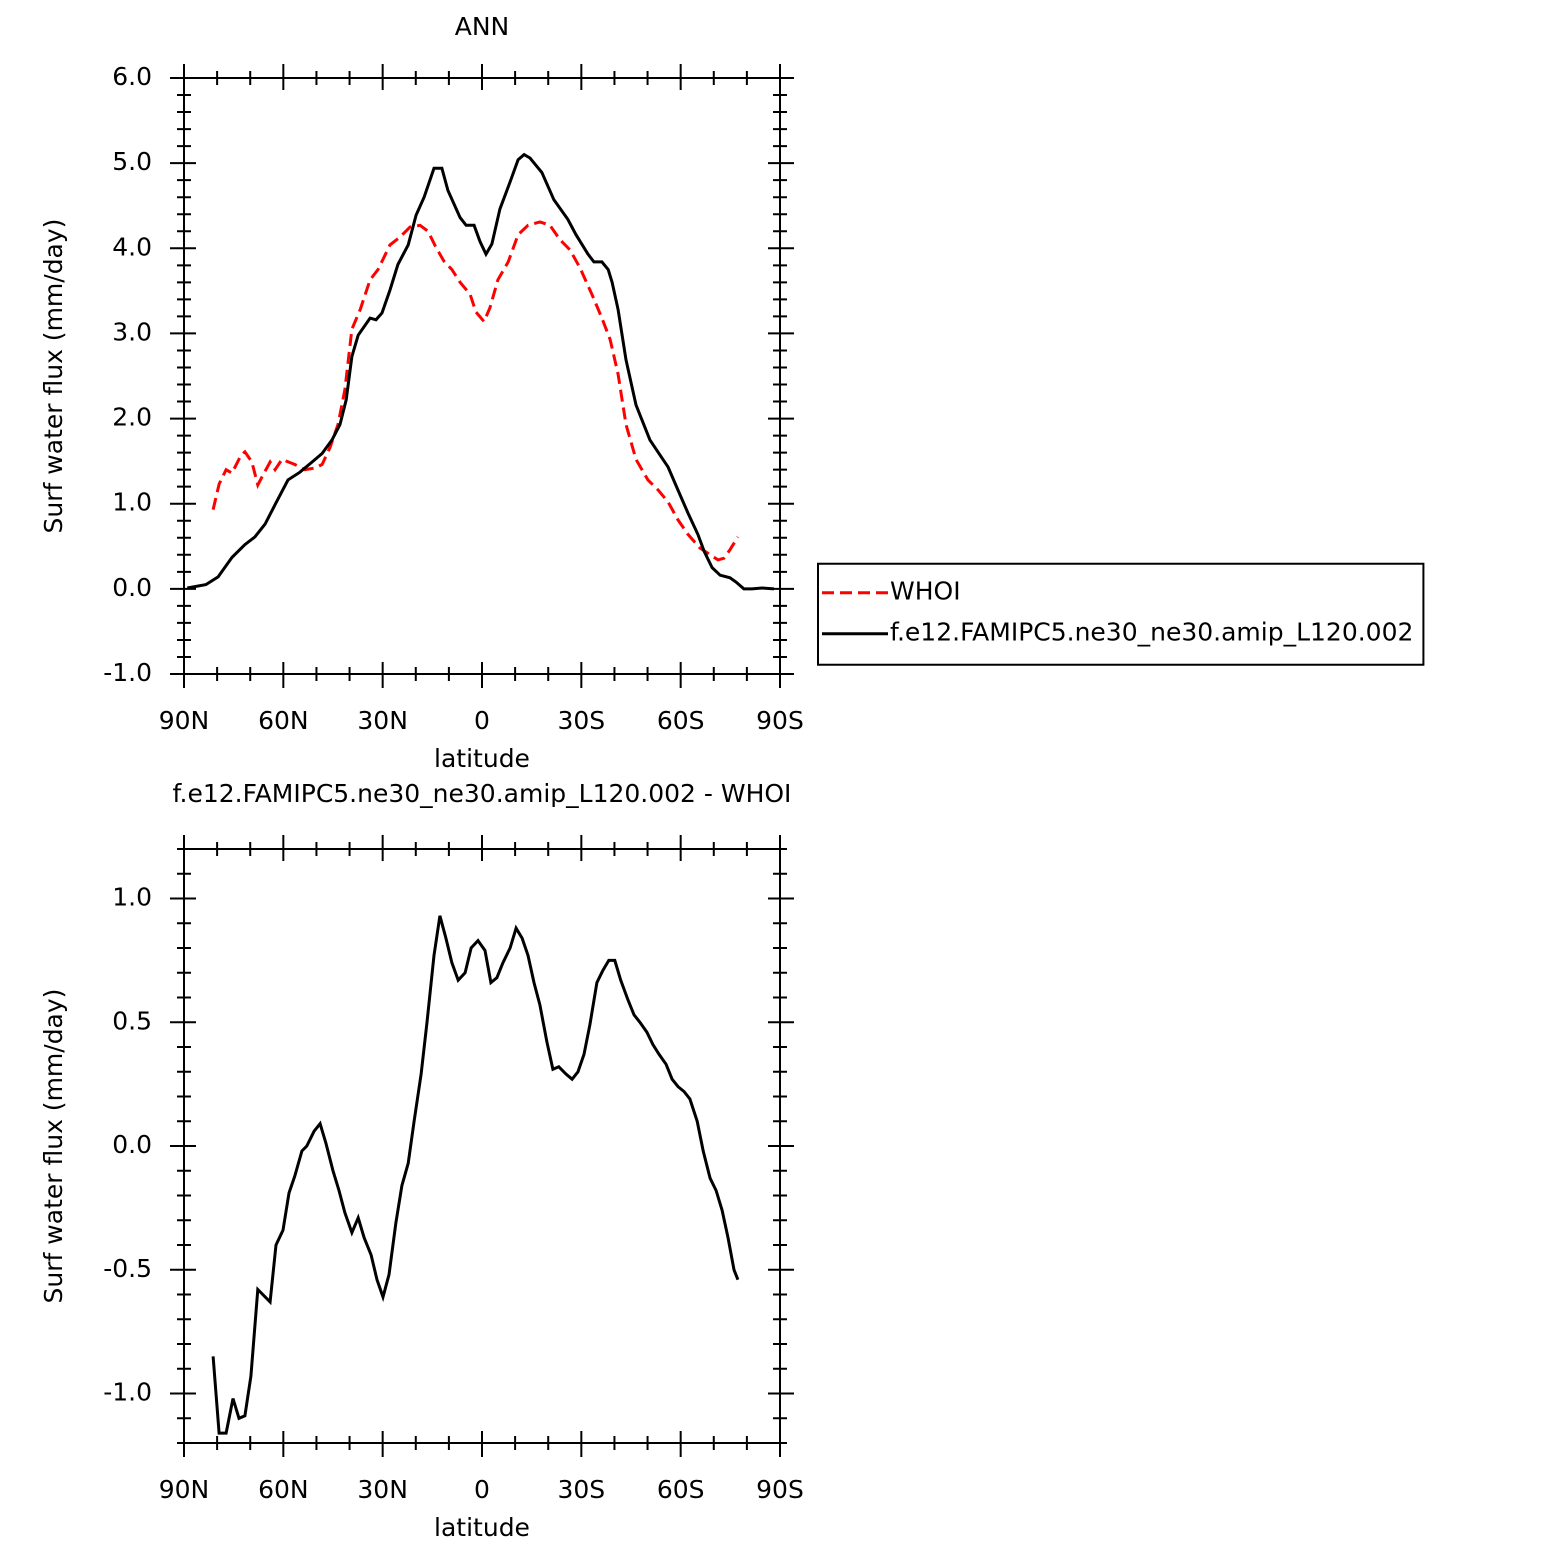 Image resolution: width=1553 pixels, height=1553 pixels. I want to click on y-tick-label: 0.5, so click(132, 1020).